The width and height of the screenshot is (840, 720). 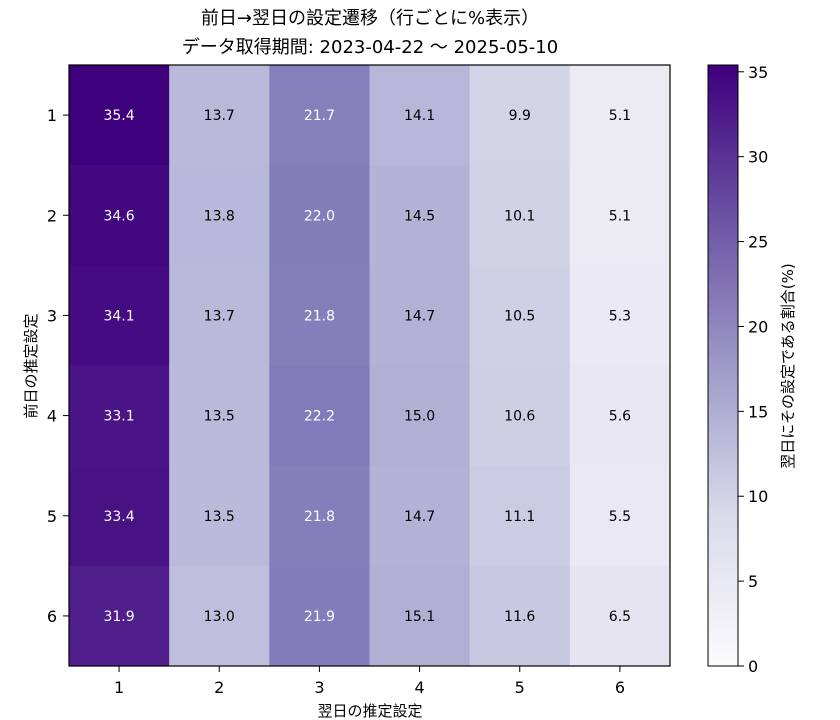 I want to click on y-tick-label: 4, so click(x=52, y=416).